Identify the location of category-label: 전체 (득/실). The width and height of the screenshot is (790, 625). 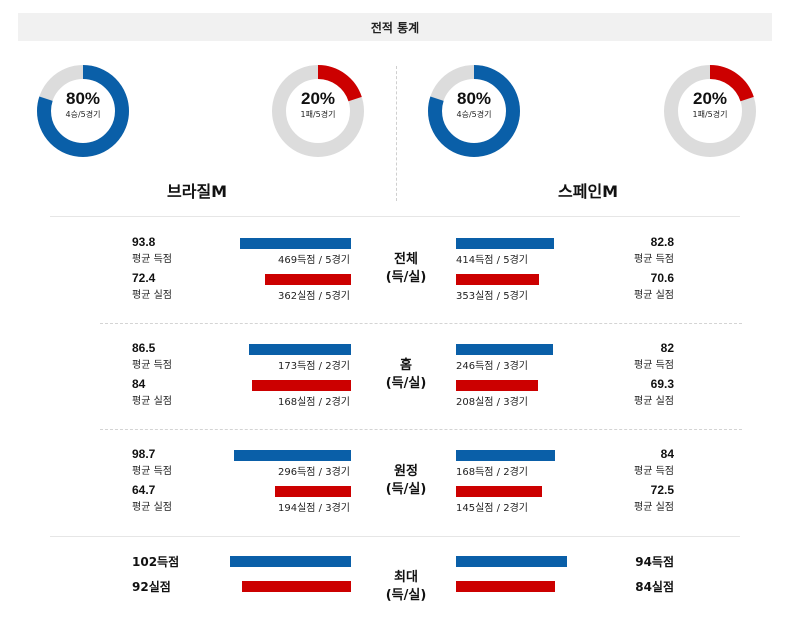
(406, 269).